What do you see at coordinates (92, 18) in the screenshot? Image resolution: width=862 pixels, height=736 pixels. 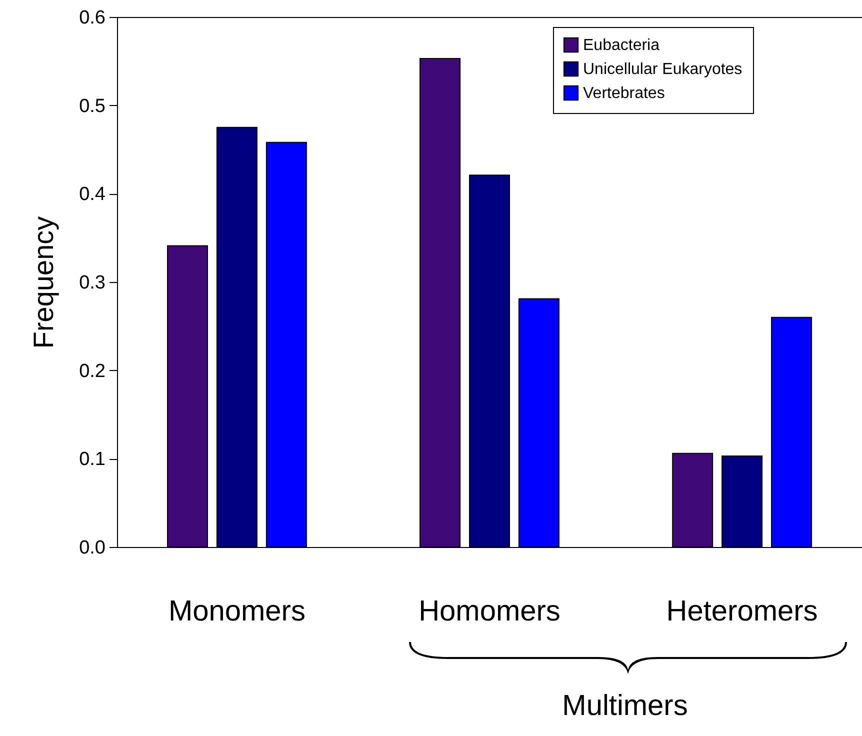 I see `y-tick-label: 0.6` at bounding box center [92, 18].